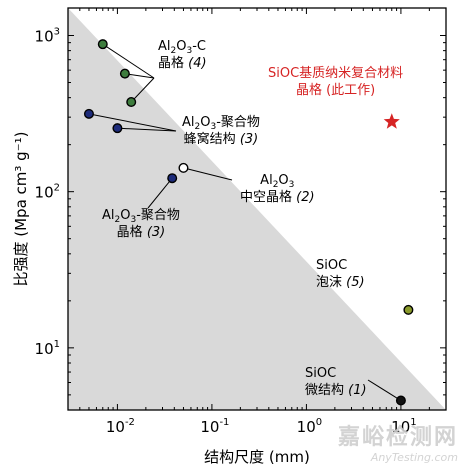  What do you see at coordinates (329, 282) in the screenshot?
I see `annotation-foam-label: 泡沫` at bounding box center [329, 282].